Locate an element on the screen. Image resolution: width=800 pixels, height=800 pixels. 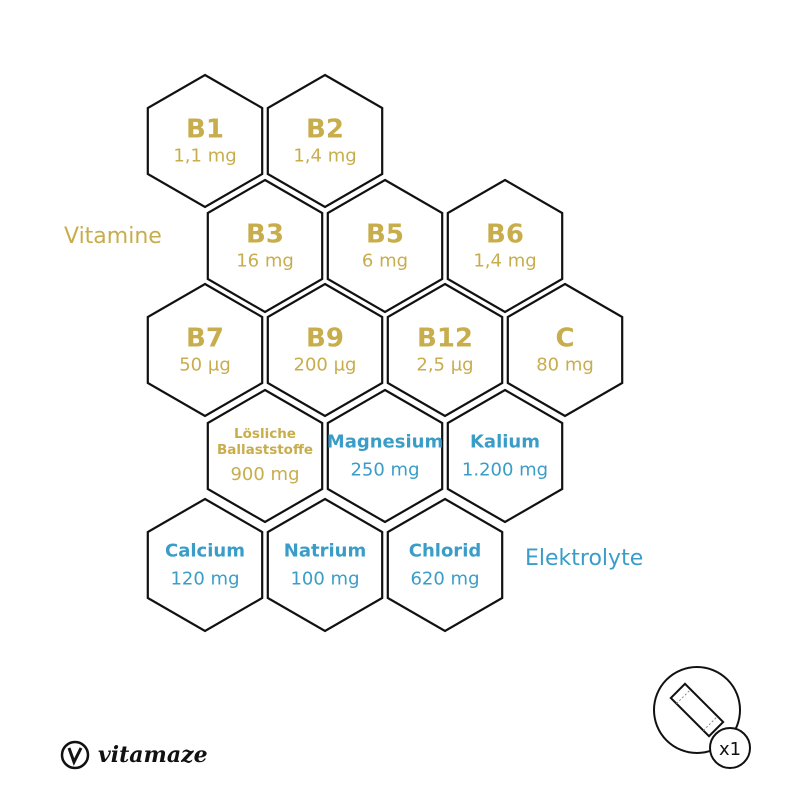
serving-badge: x1 is located at coordinates (702, 717).